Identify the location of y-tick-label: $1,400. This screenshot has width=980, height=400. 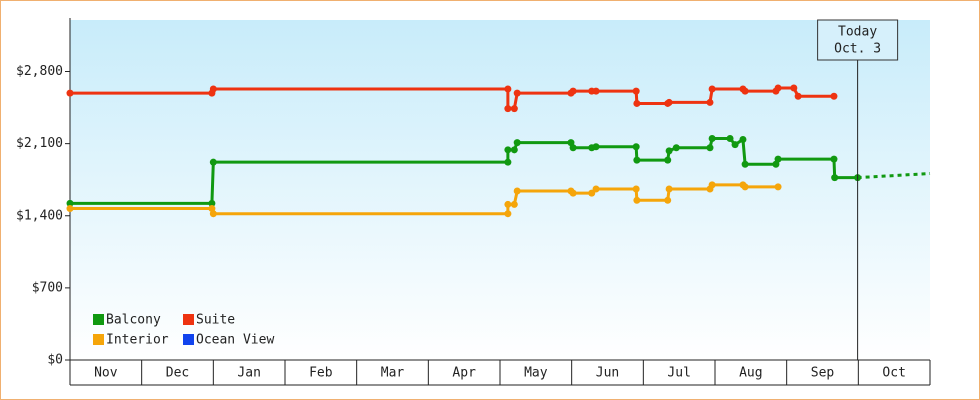
(39, 215).